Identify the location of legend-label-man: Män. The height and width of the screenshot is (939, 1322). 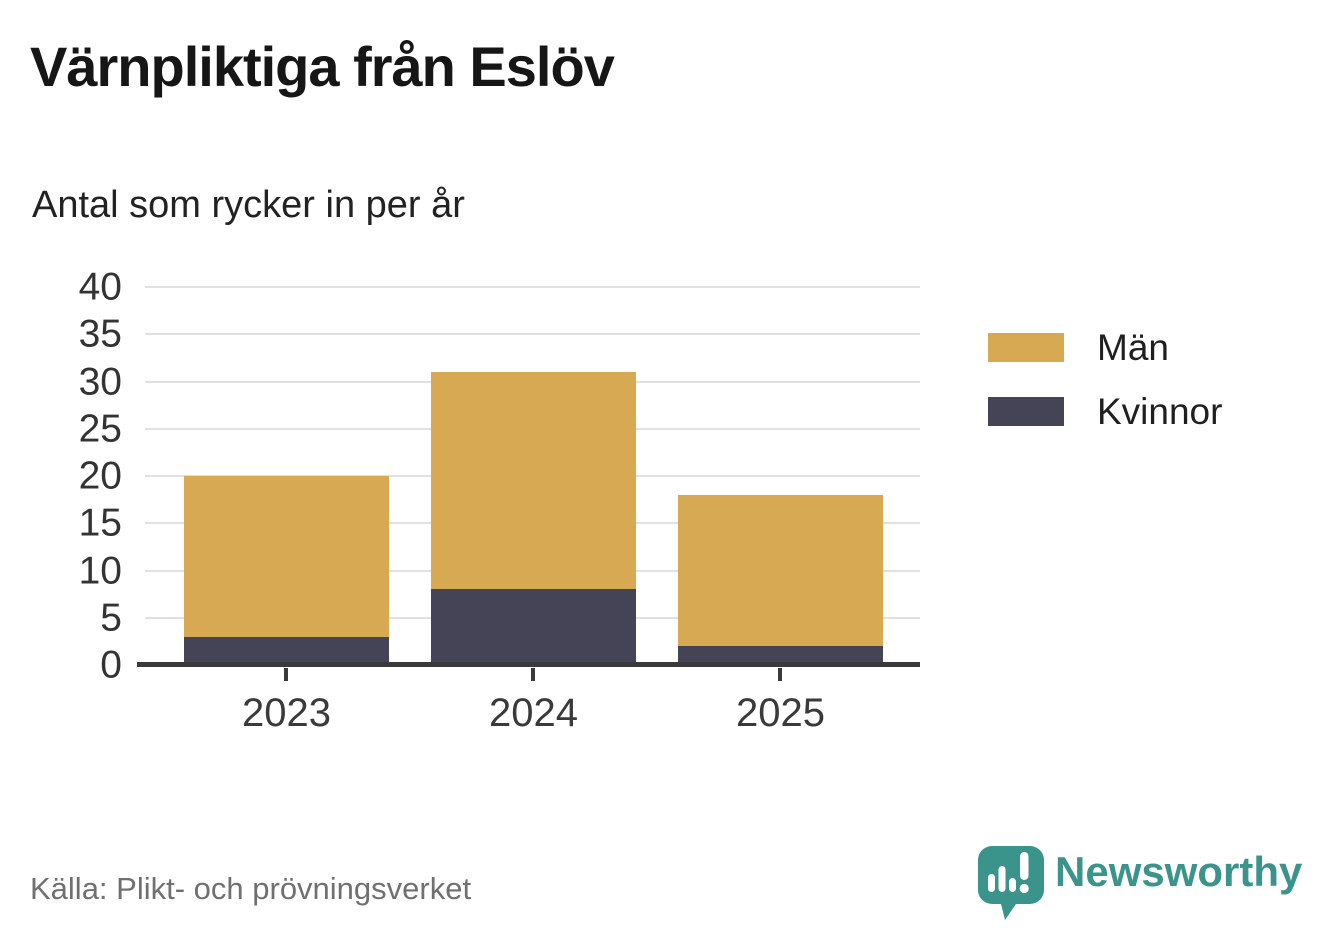
(1133, 347).